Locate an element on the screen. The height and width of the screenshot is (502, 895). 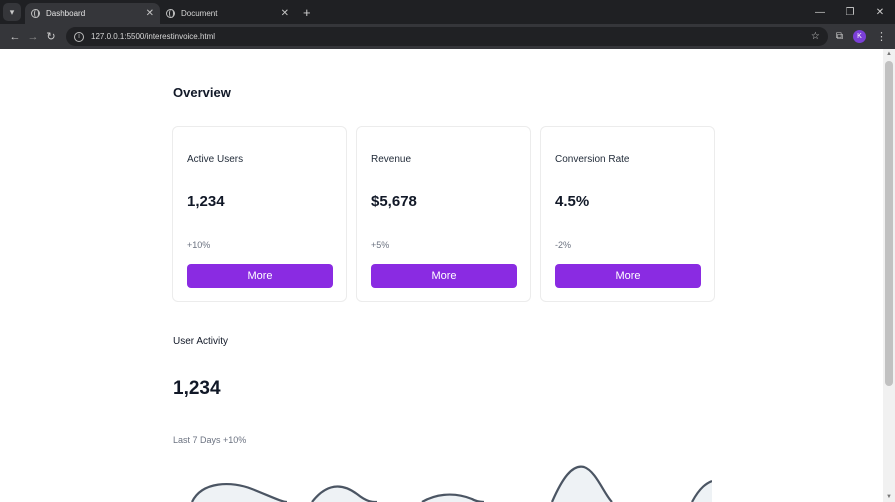
card-change: +5% is located at coordinates (380, 245).